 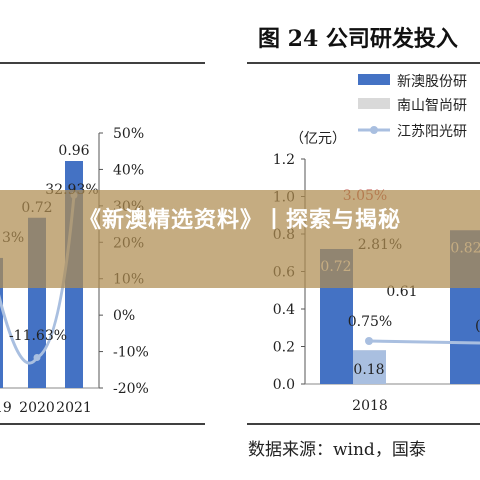 What do you see at coordinates (370, 406) in the screenshot?
I see `right-category-label: 2018` at bounding box center [370, 406].